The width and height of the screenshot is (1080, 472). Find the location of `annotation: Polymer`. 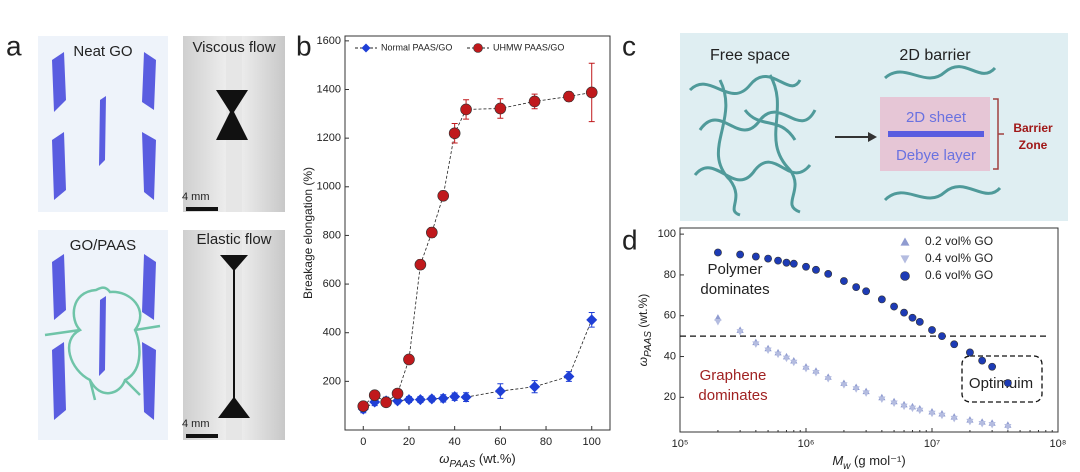

annotation: Polymer is located at coordinates (734, 269).